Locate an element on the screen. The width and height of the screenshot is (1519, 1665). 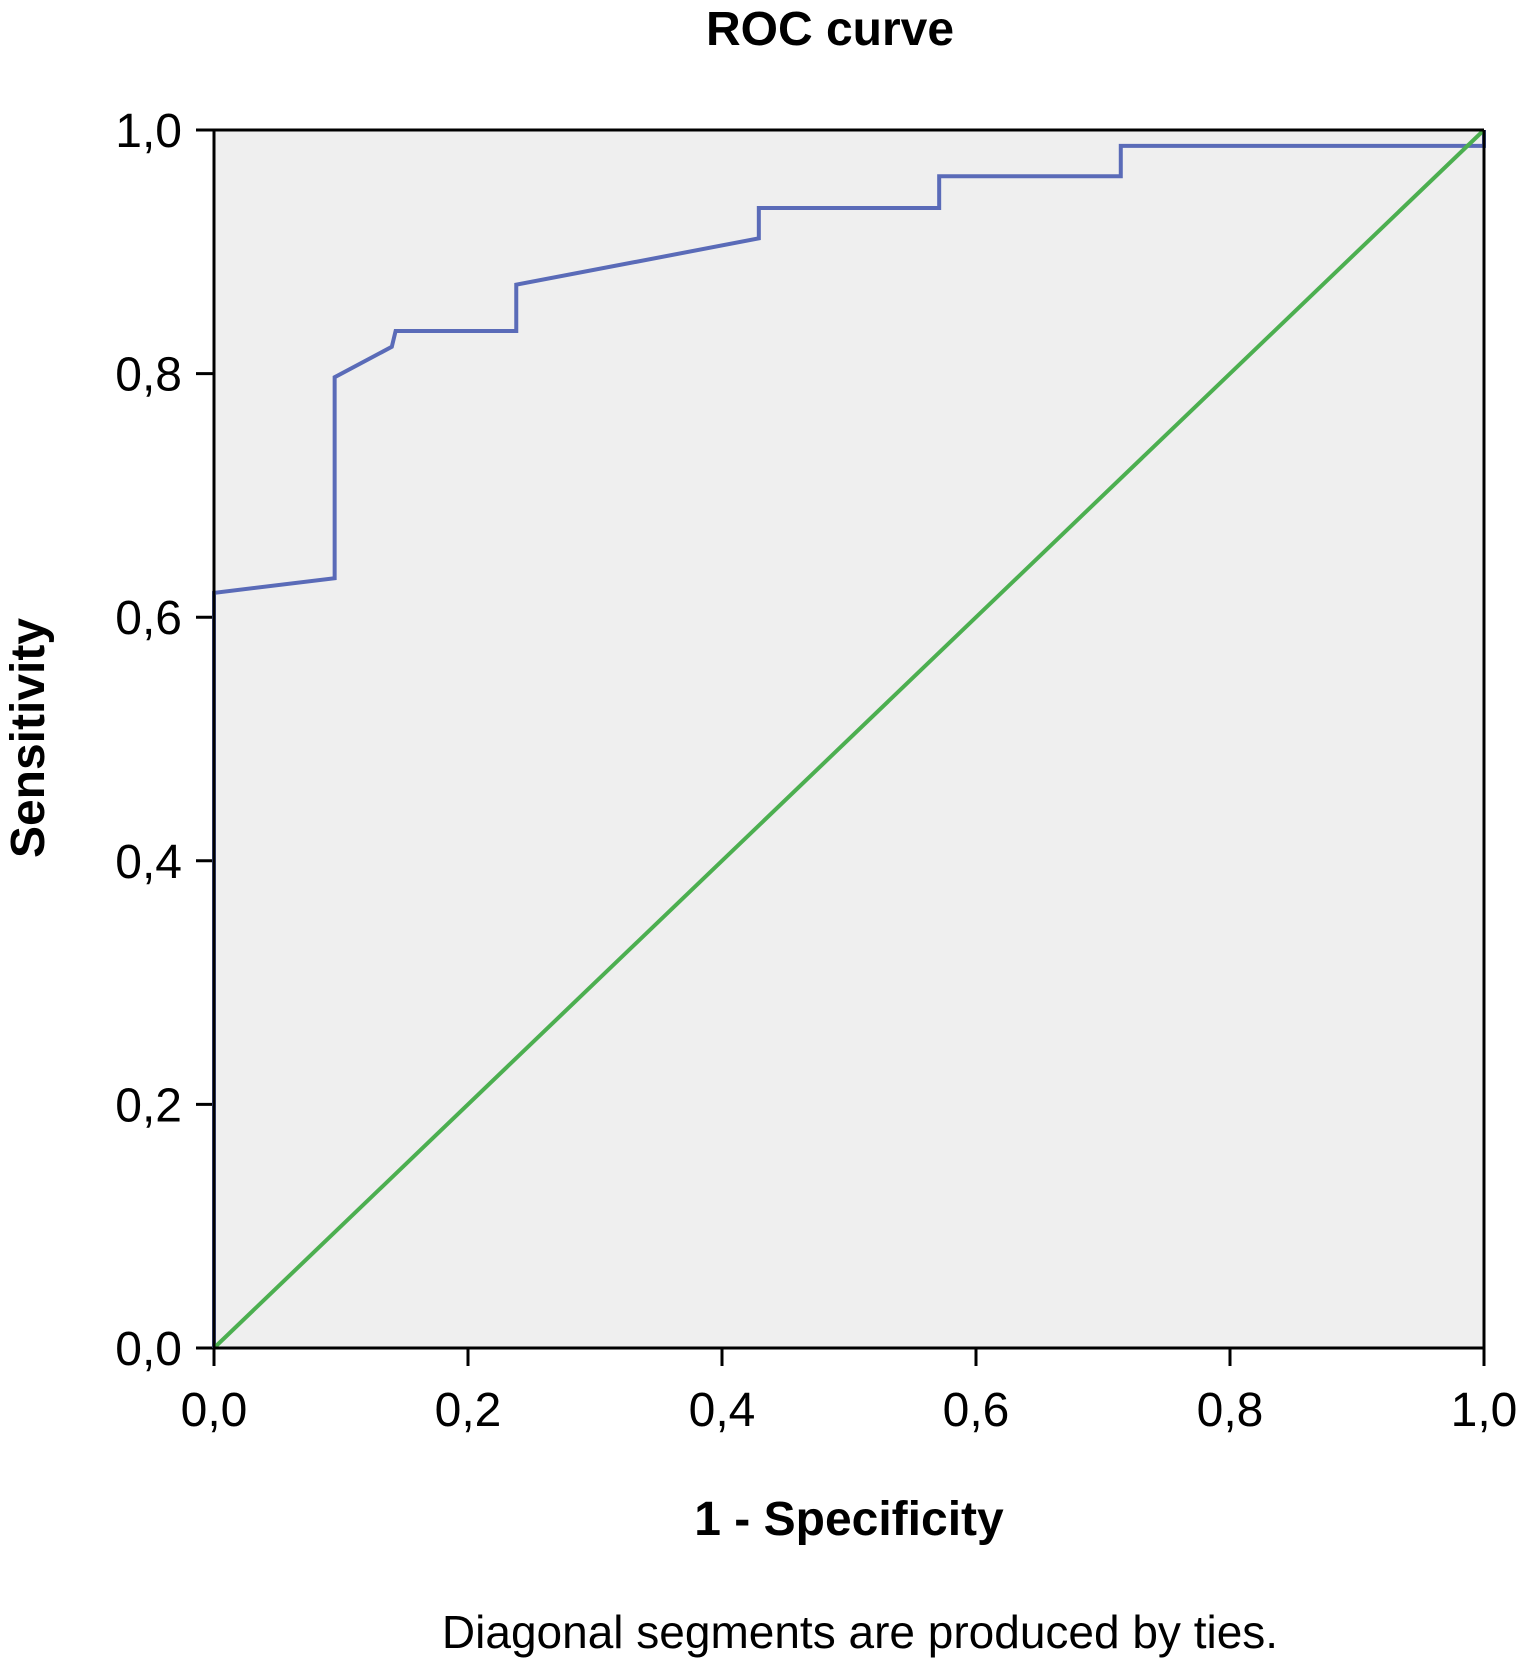
y-axis-ticks: 0,0 0,2 0,4 0,6 0,8 1,0 is located at coordinates (164, 740).